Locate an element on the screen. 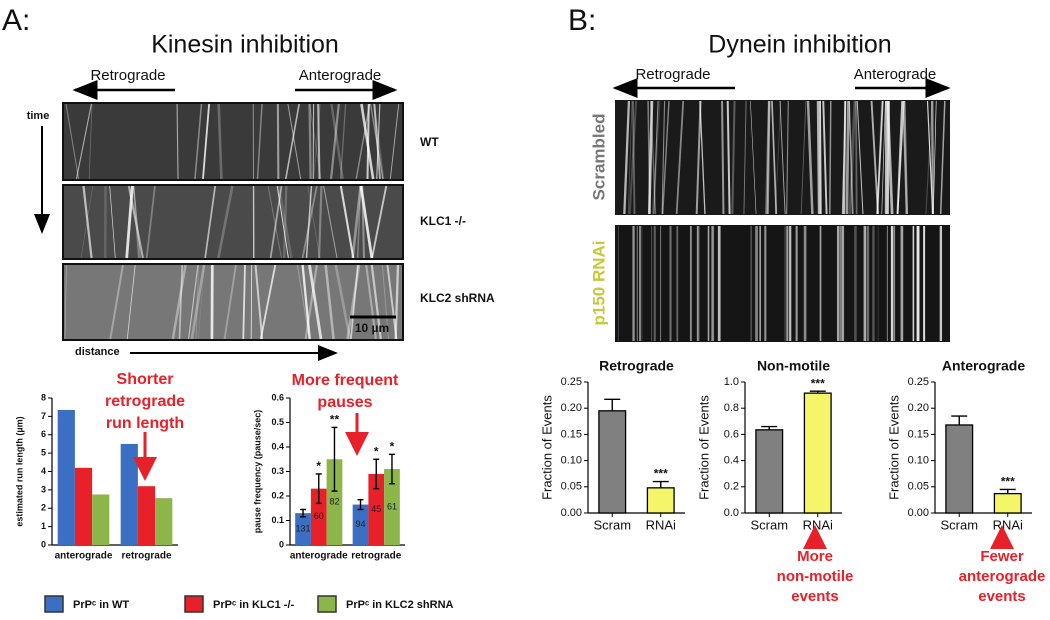 The width and height of the screenshot is (1050, 620). annotation: anterograde is located at coordinates (1002, 576).